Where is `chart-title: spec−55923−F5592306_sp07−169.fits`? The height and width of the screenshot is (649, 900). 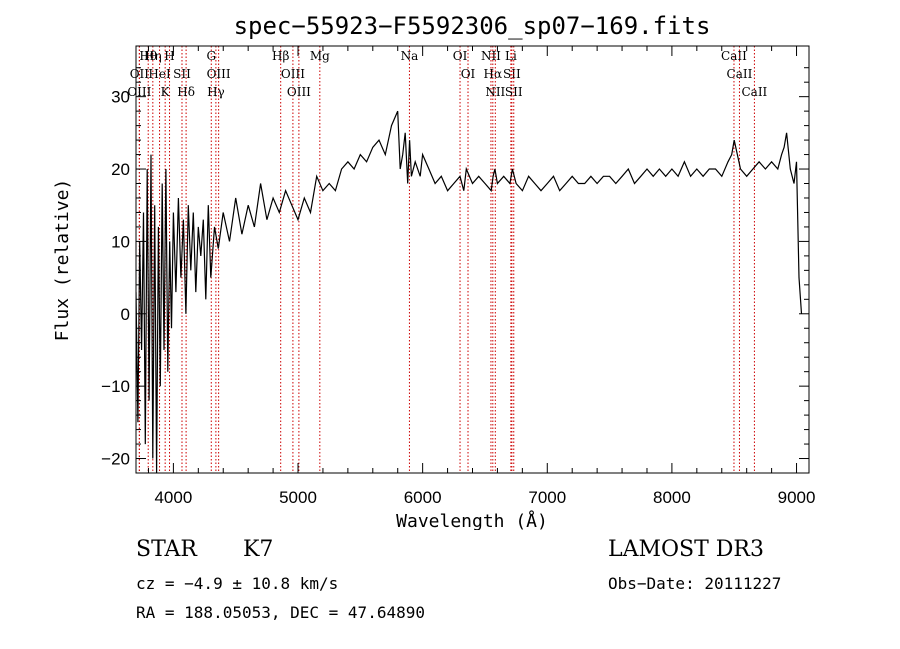 chart-title: spec−55923−F5592306_sp07−169.fits is located at coordinates (472, 26).